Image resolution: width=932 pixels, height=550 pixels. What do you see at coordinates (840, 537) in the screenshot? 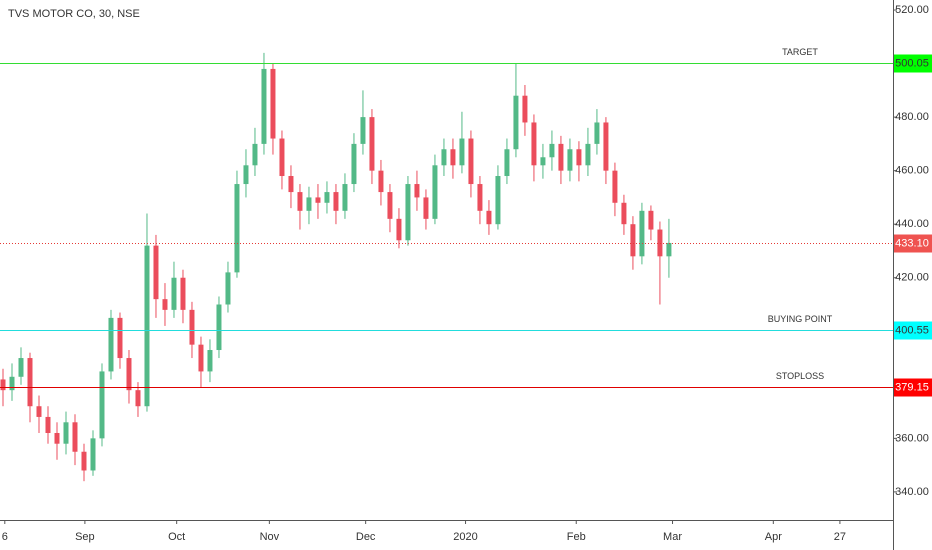
I see `x-tick-label: 27` at bounding box center [840, 537].